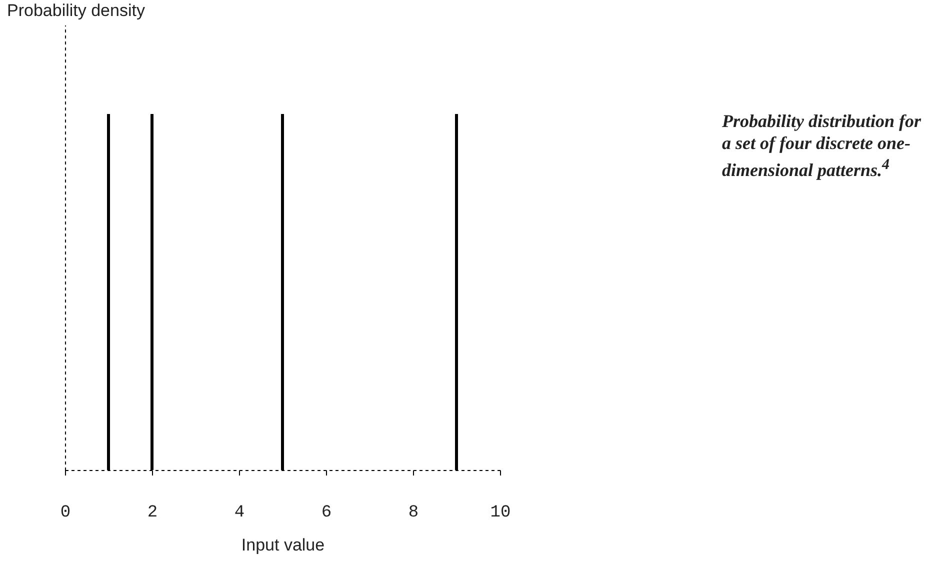 The width and height of the screenshot is (937, 568). I want to click on text: Probability distribution for a set of four discrete one-dimensional patterns.$^{4}$, so click(822, 145).